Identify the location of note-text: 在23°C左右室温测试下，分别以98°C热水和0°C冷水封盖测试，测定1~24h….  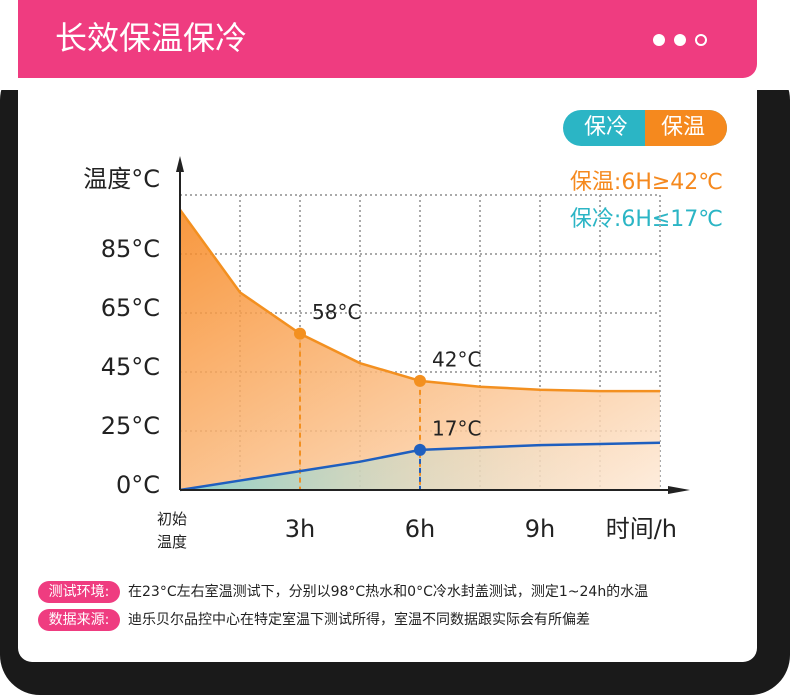
(388, 591).